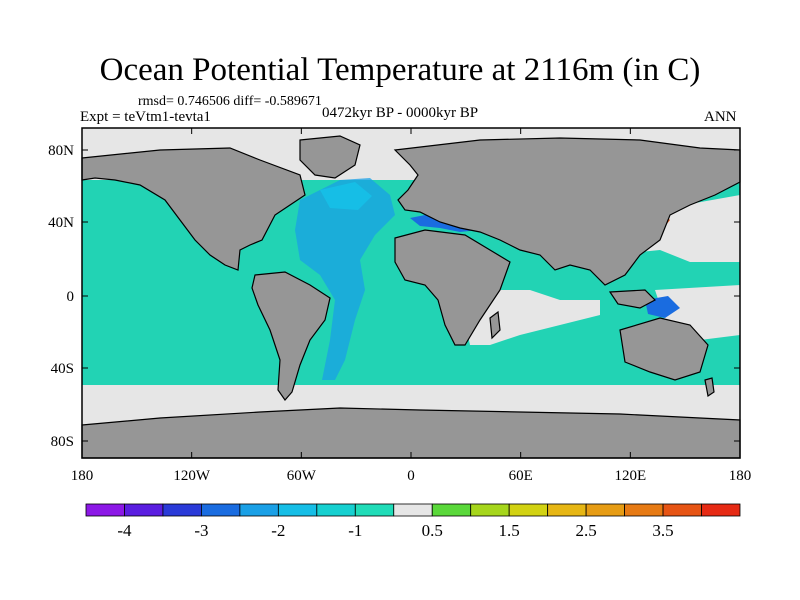  I want to click on madagascar, so click(495, 325).